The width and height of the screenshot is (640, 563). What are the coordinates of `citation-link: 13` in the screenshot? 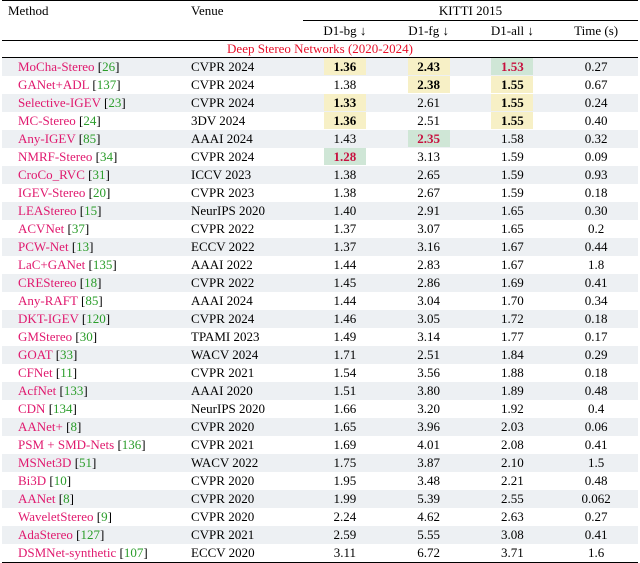 It's located at (83, 246).